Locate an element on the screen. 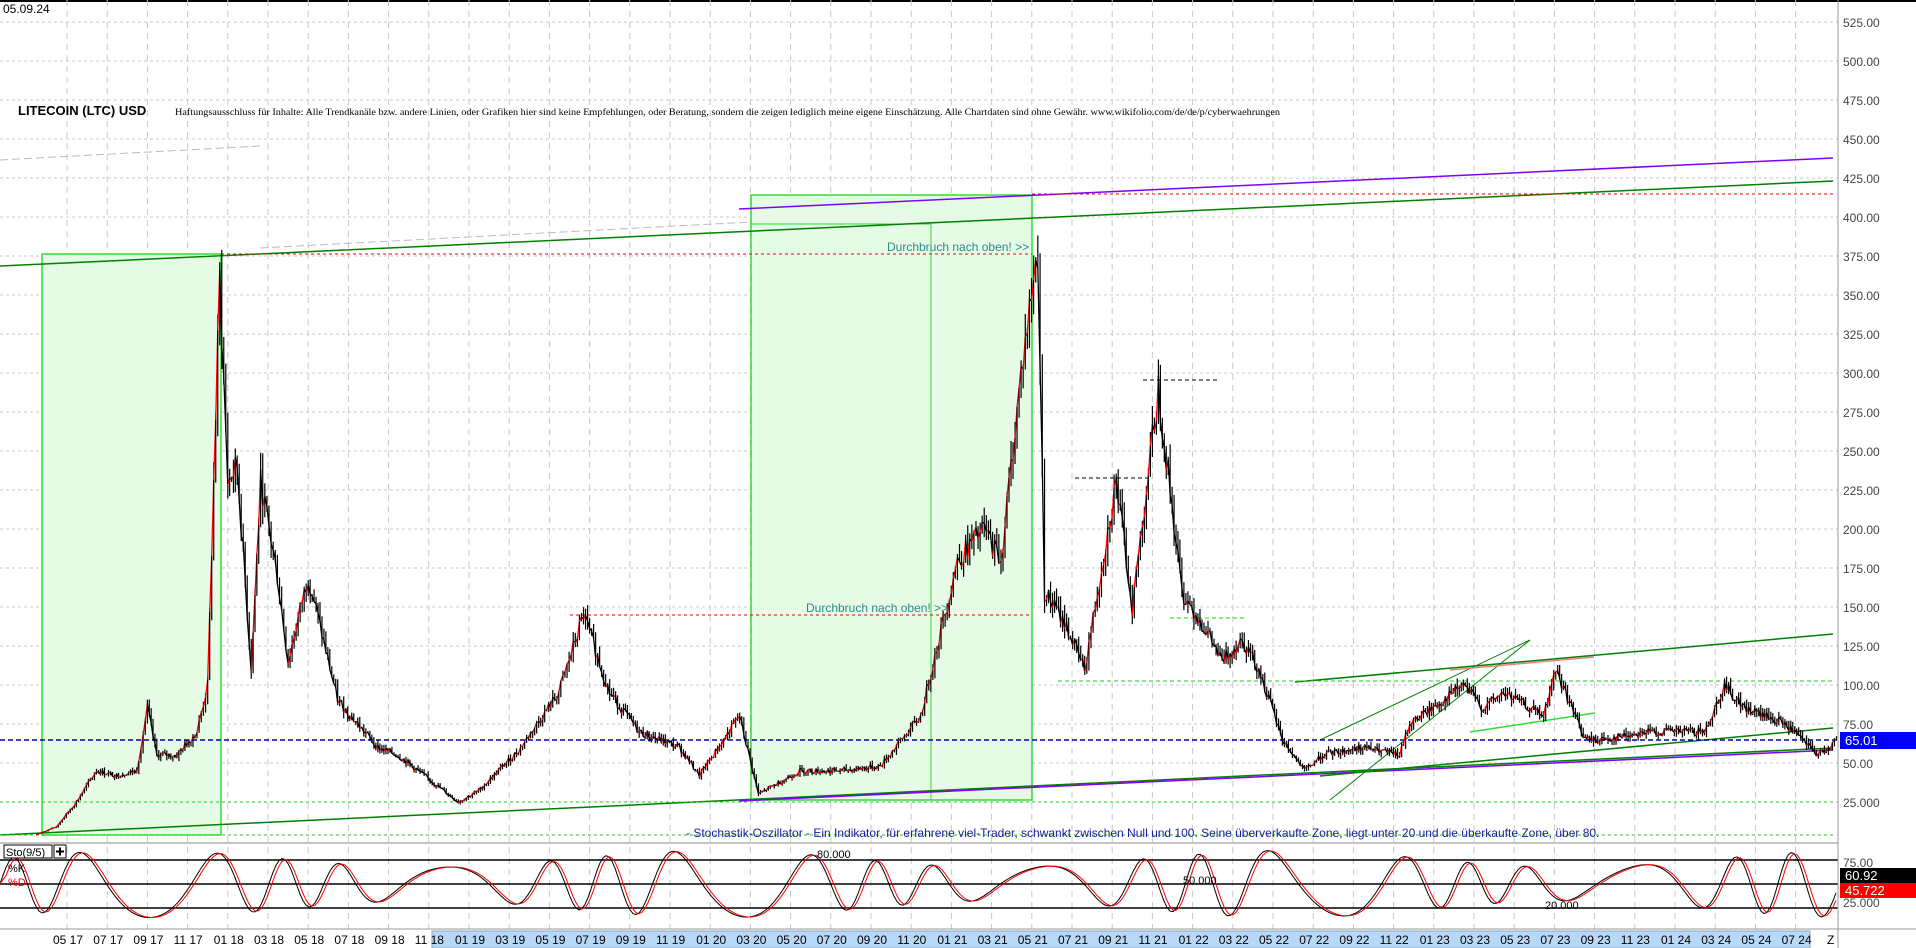 This screenshot has height=948, width=1916. y-tick-label: 350.00 is located at coordinates (1861, 296).